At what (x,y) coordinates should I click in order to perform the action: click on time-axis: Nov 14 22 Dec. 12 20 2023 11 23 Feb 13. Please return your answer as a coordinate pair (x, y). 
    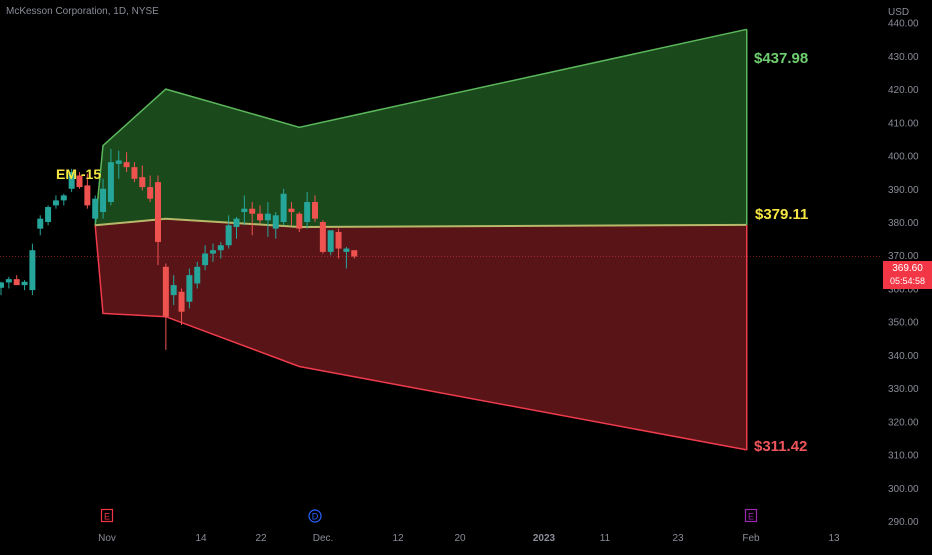
    Looking at the image, I should click on (469, 538).